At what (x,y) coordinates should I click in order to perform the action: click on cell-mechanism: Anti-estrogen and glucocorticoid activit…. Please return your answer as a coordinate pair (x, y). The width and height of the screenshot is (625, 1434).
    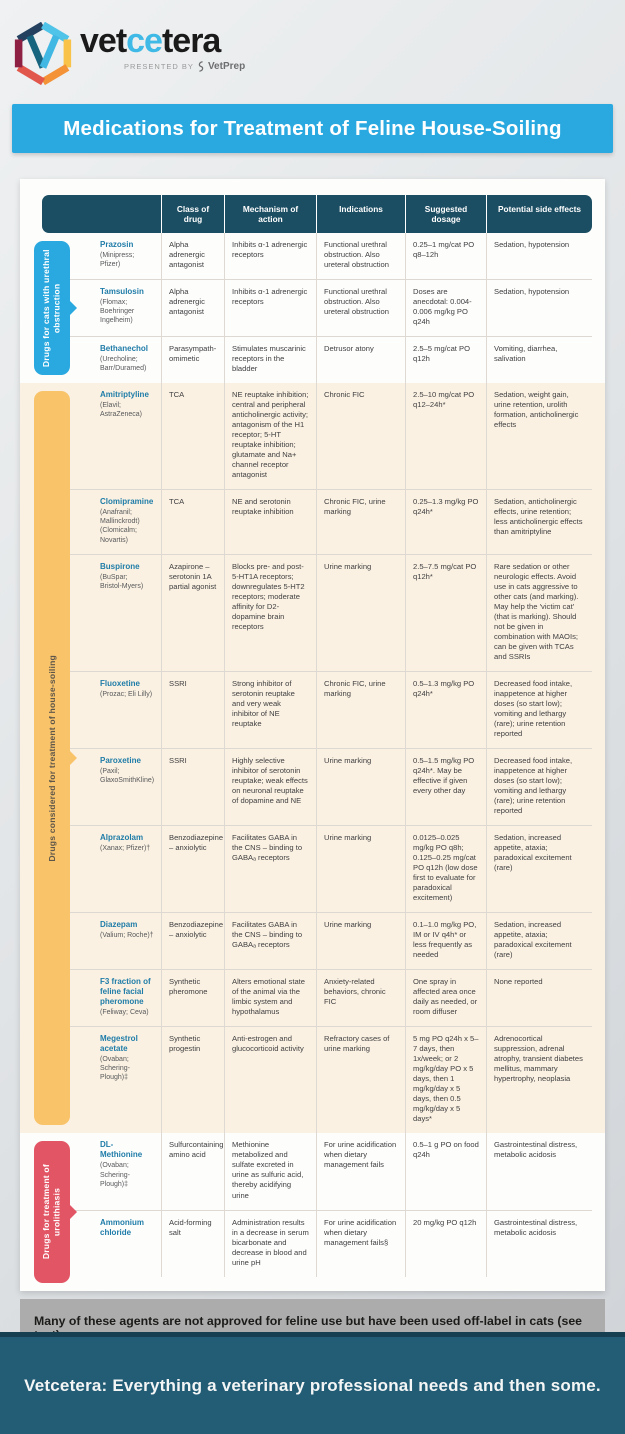
    Looking at the image, I should click on (270, 1080).